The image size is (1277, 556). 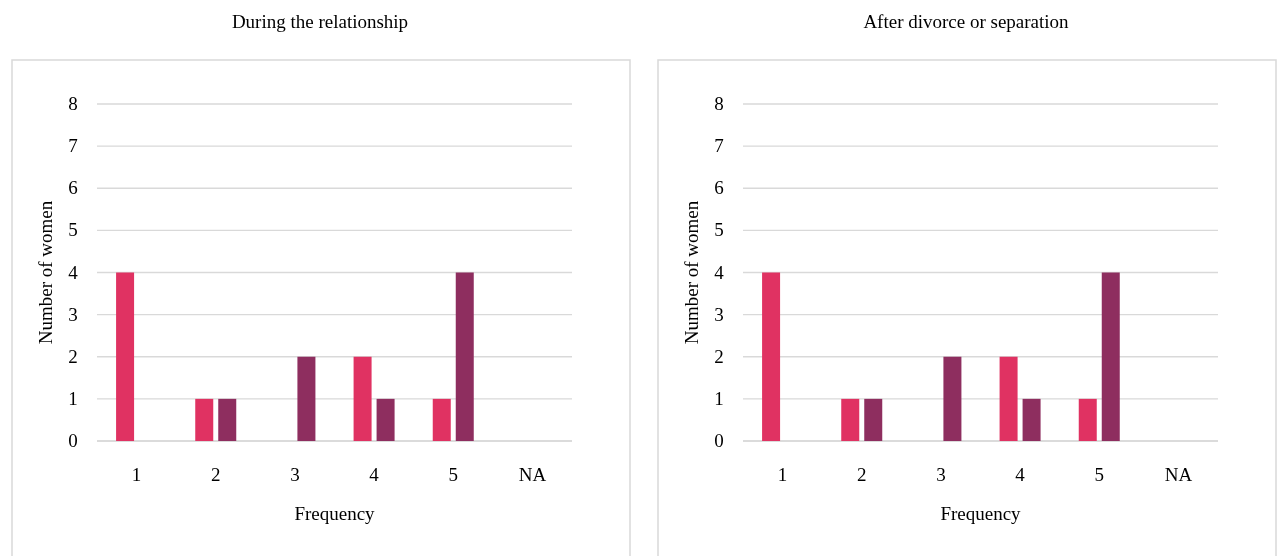 I want to click on chart-title: After divorce or separation, so click(x=966, y=21).